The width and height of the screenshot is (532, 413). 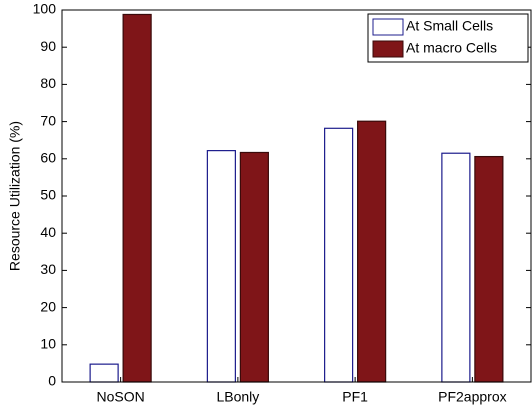 What do you see at coordinates (48, 306) in the screenshot?
I see `y-tick-label: 20` at bounding box center [48, 306].